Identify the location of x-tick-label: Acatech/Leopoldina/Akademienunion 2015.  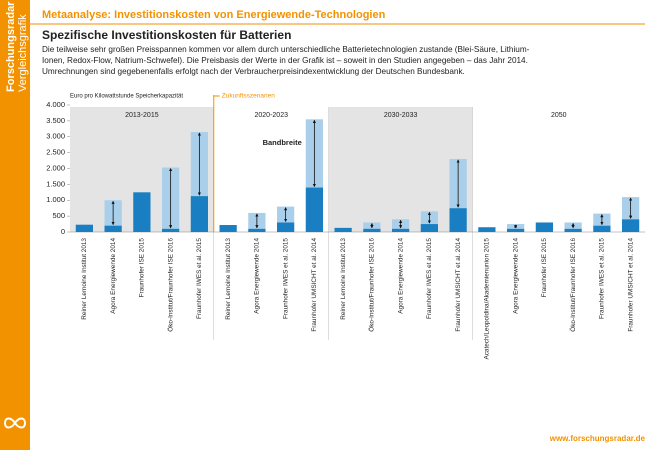
(487, 299).